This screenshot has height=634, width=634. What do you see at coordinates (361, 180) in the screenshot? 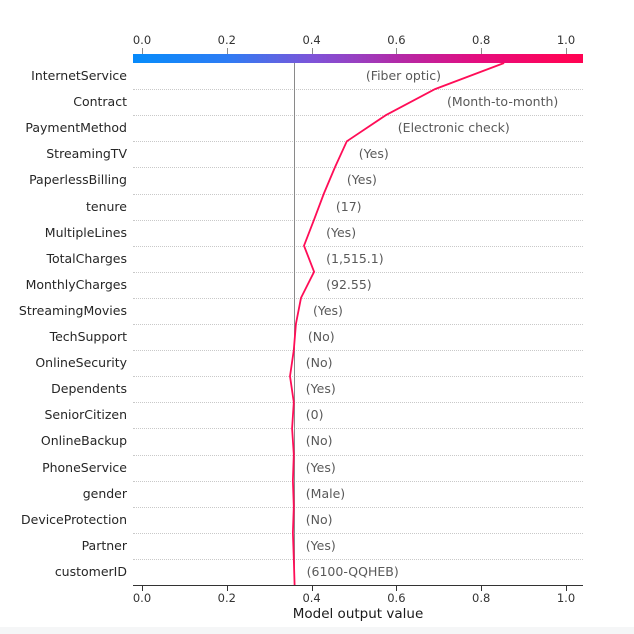
I see `feature-value-annotation-PaperlessBilling: (Yes)` at bounding box center [361, 180].